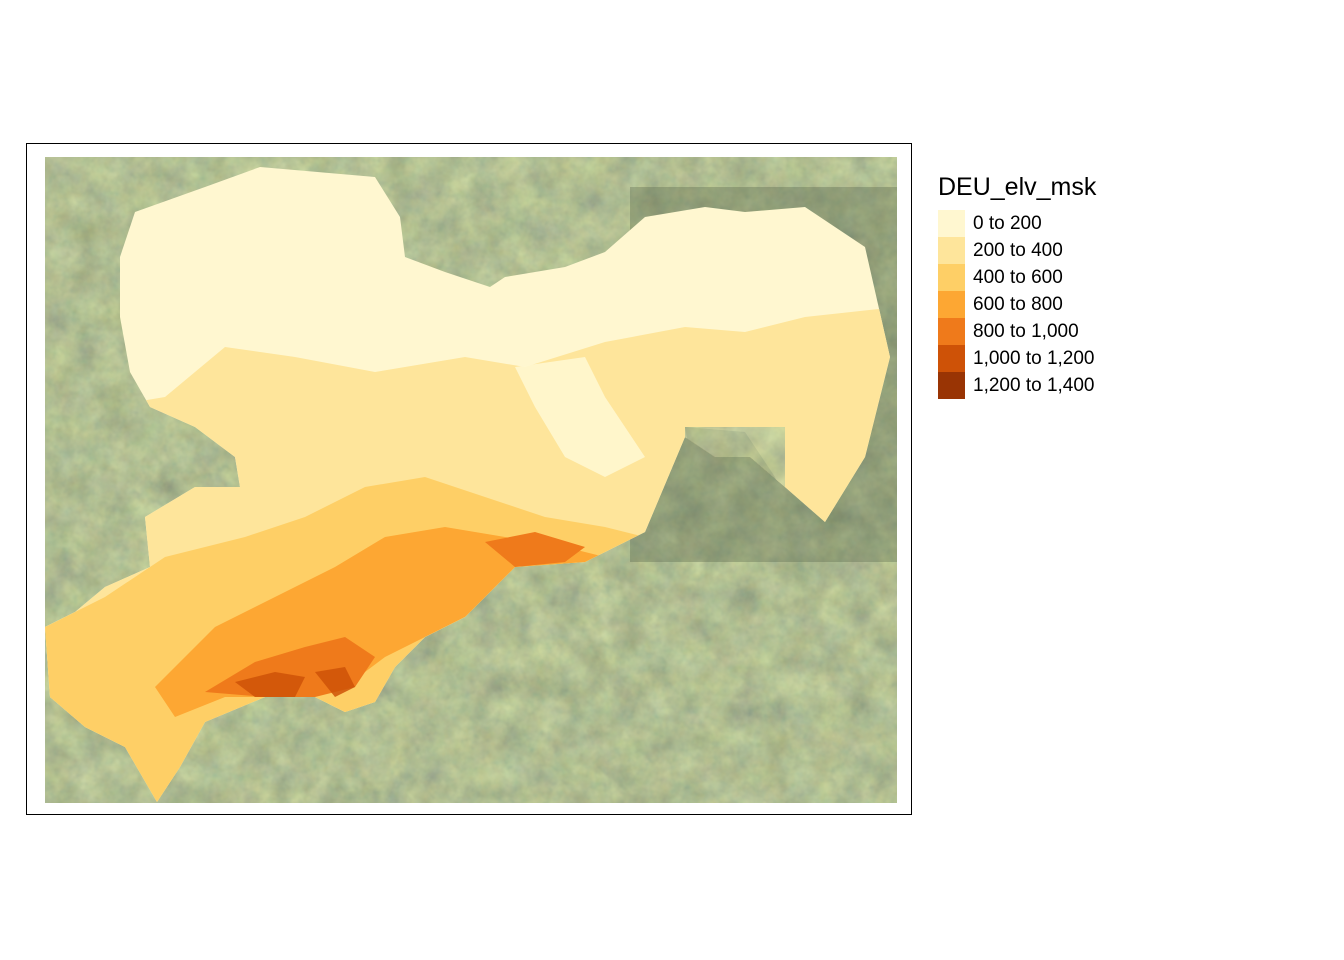  I want to click on legend-item: 0 to 200, so click(1017, 223).